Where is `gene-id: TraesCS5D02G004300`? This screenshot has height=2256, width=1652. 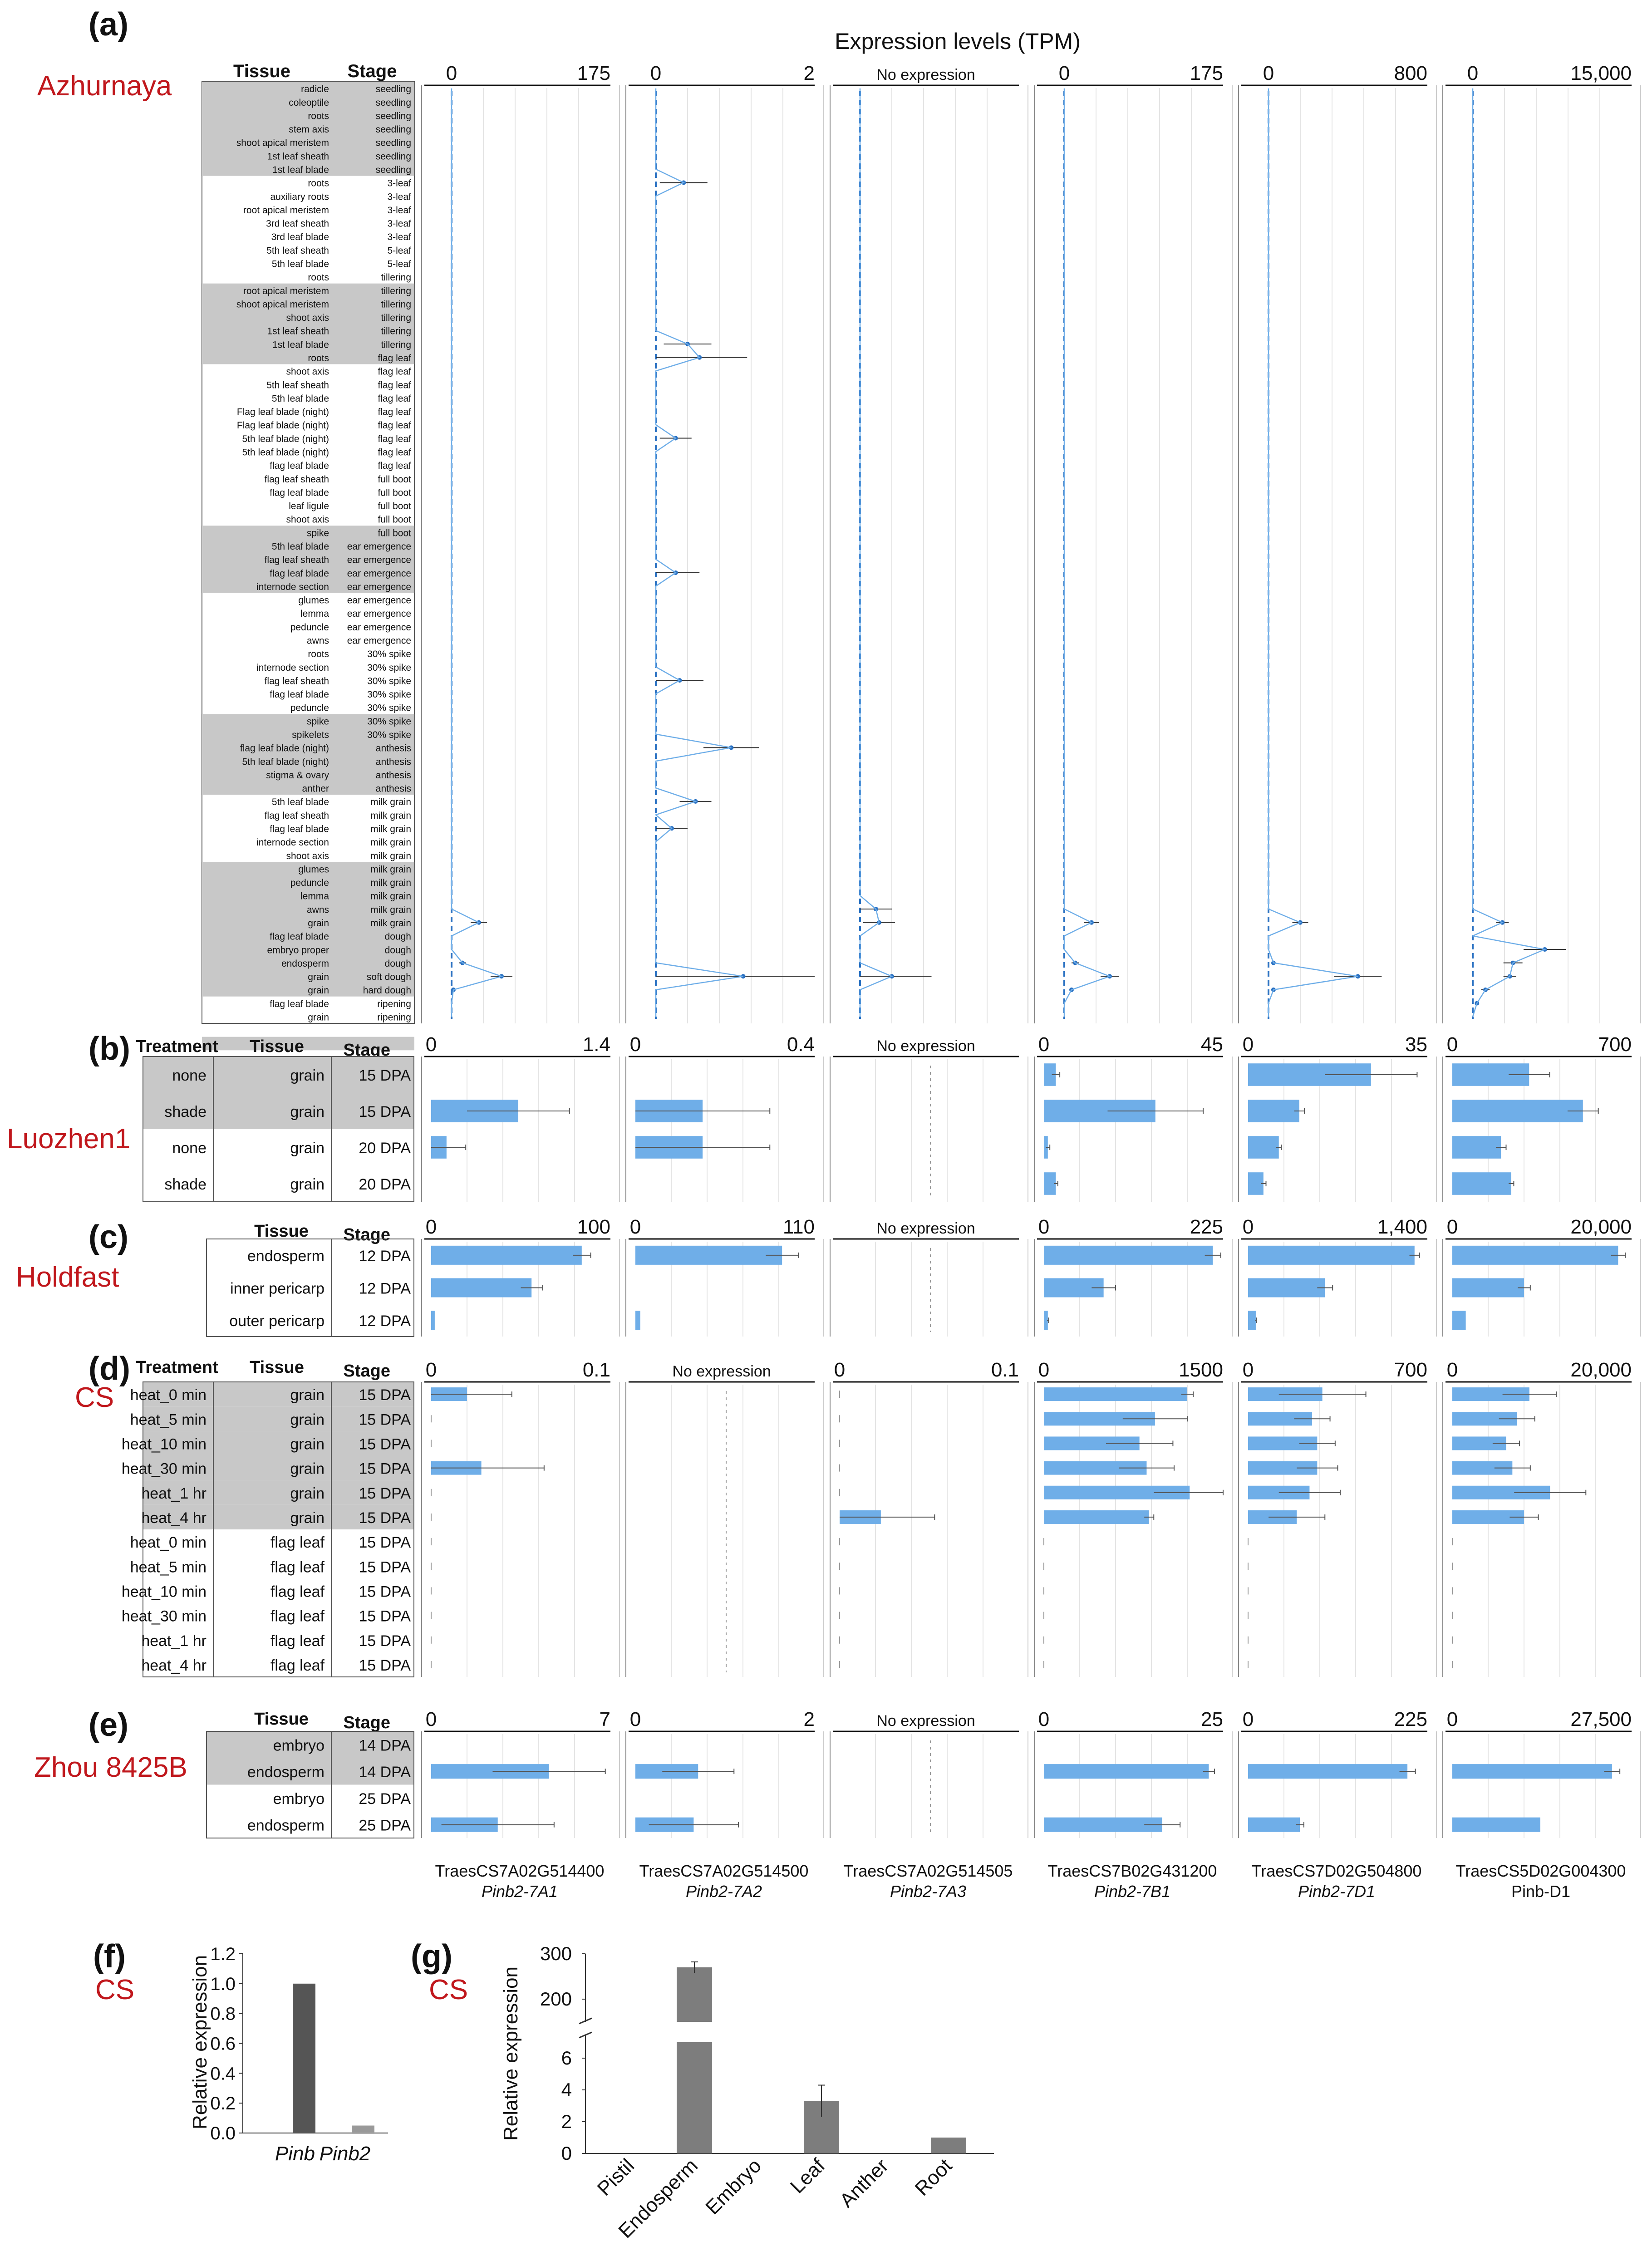
gene-id: TraesCS5D02G004300 is located at coordinates (1541, 1871).